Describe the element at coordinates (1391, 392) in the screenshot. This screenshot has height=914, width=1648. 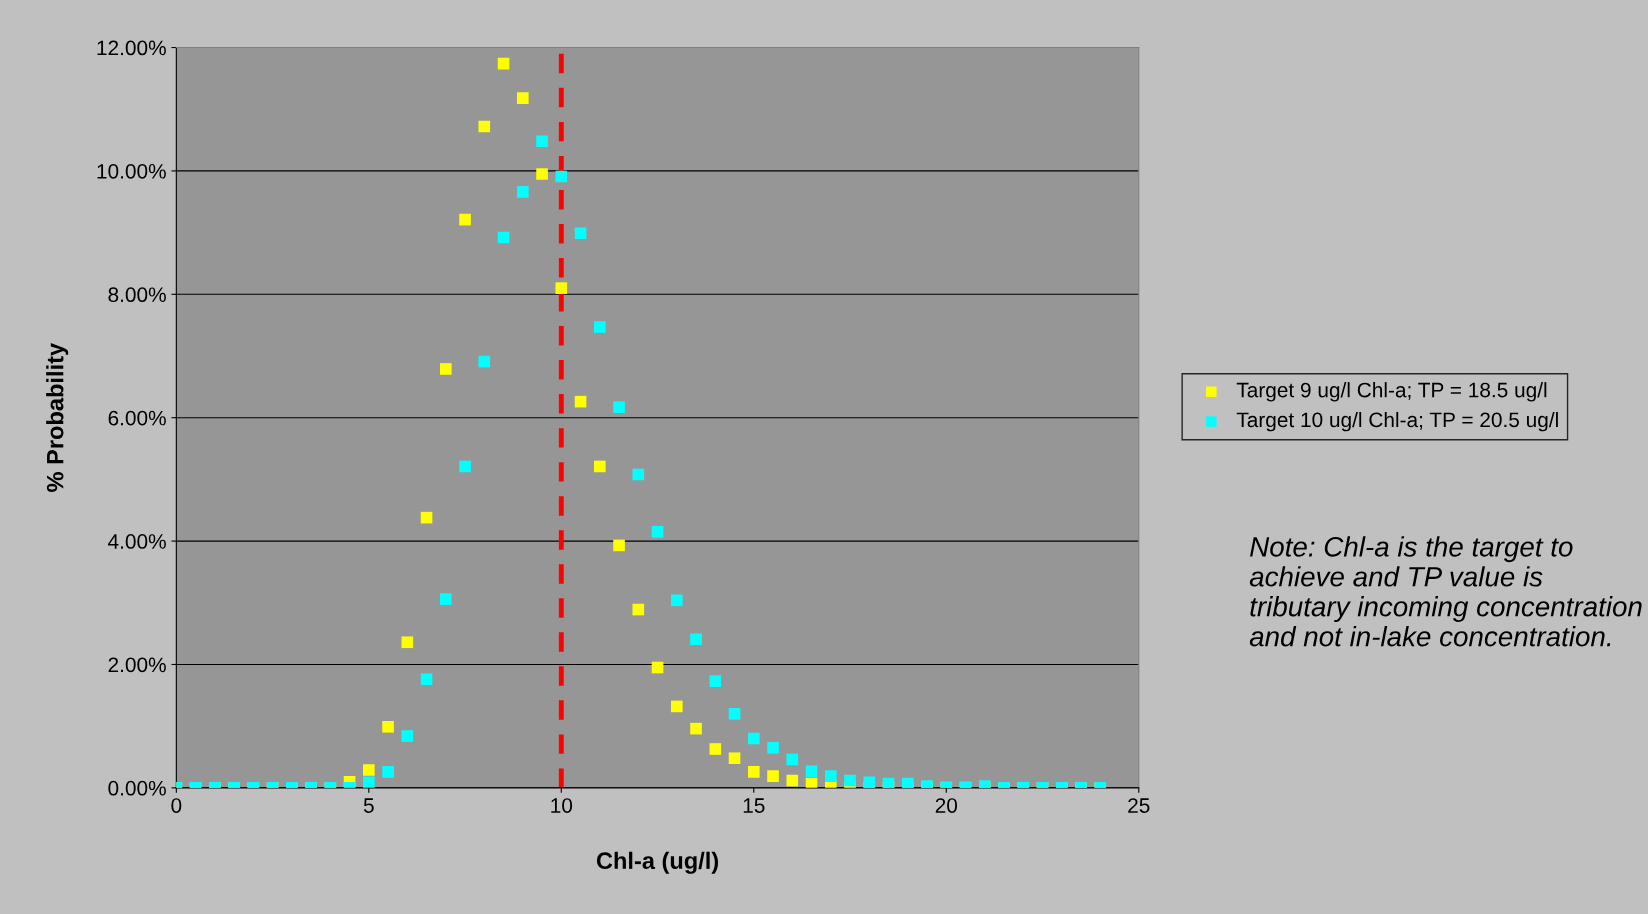
I see `legend-label: Target 9 ug/l Chl-a; TP = 18.5 ug/l` at that location.